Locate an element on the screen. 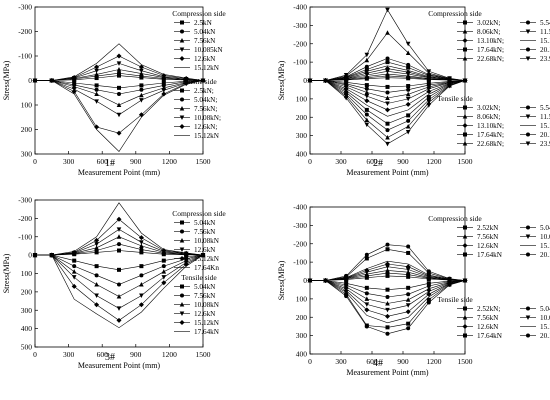 The height and width of the screenshot is (400, 550). panel-label: 4# is located at coordinates (378, 363).